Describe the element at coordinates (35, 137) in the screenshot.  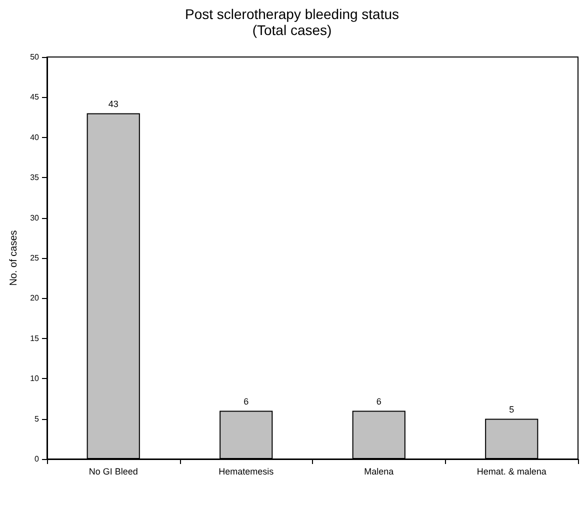
I see `y-tick-label: 40` at that location.